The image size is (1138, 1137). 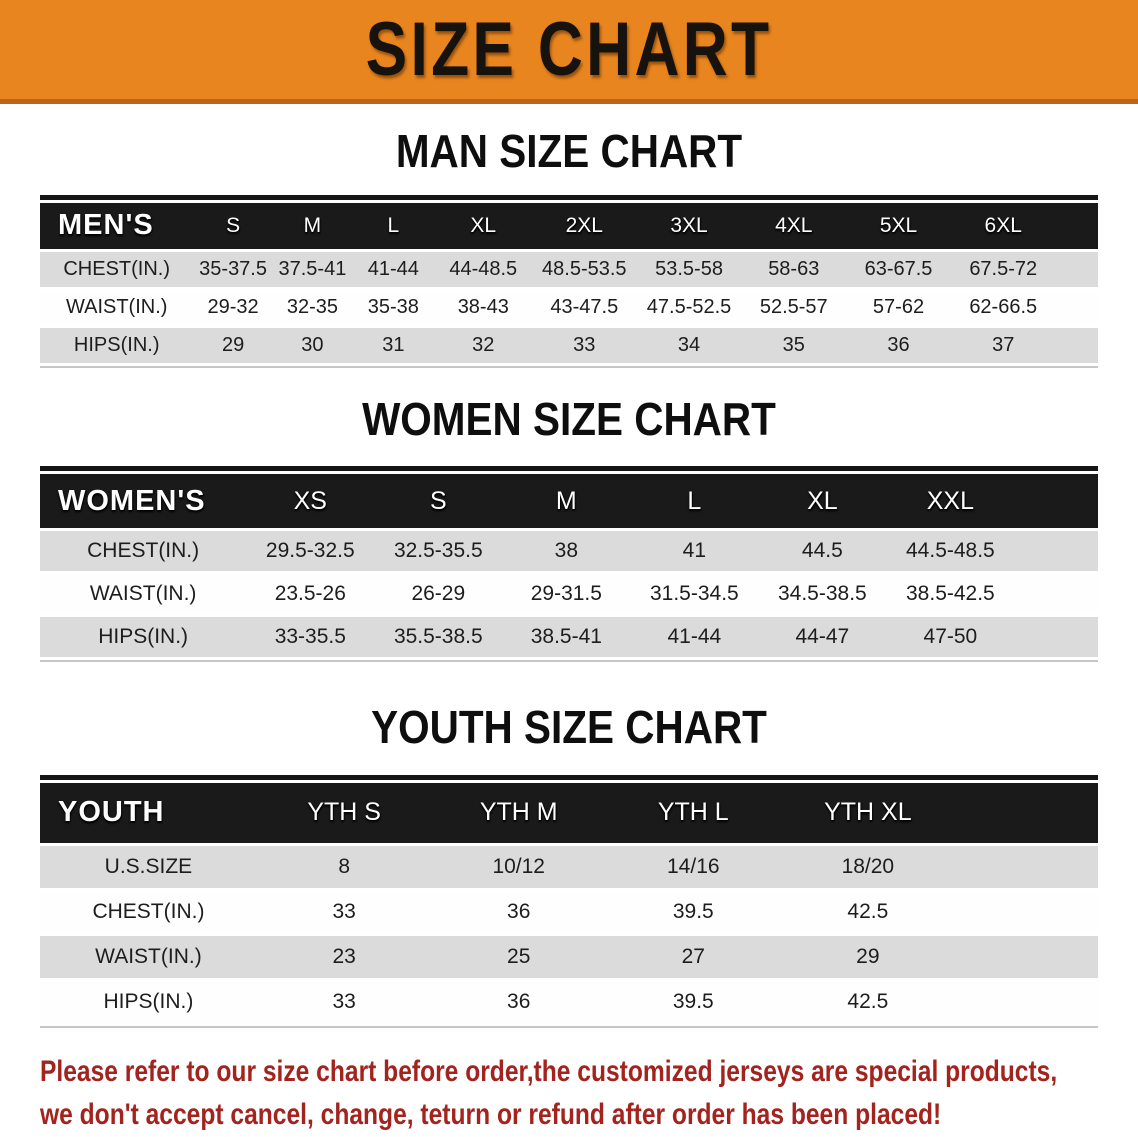 What do you see at coordinates (898, 225) in the screenshot?
I see `size-column-header: 5XL` at bounding box center [898, 225].